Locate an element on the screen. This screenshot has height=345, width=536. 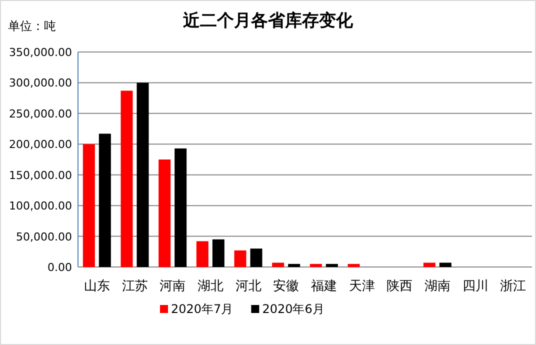
x-tick-label: 福建 is located at coordinates (323, 286).